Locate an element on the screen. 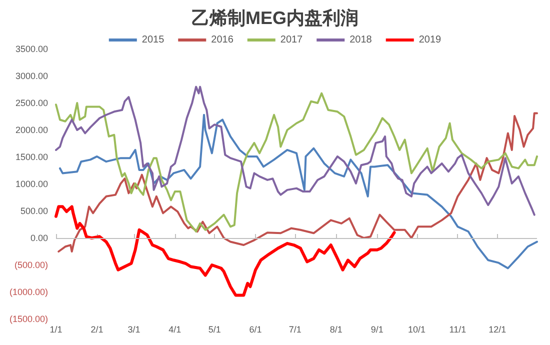 This screenshot has height=345, width=550. y-tick-label: 1500.00 is located at coordinates (31, 157).